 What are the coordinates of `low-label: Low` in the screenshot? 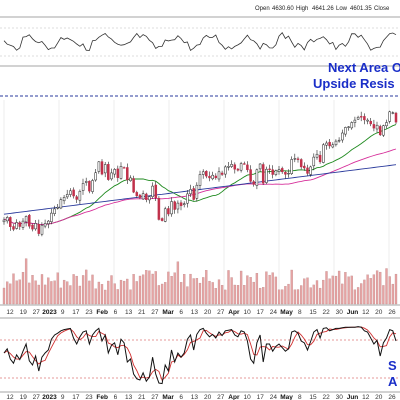 It's located at (342, 9).